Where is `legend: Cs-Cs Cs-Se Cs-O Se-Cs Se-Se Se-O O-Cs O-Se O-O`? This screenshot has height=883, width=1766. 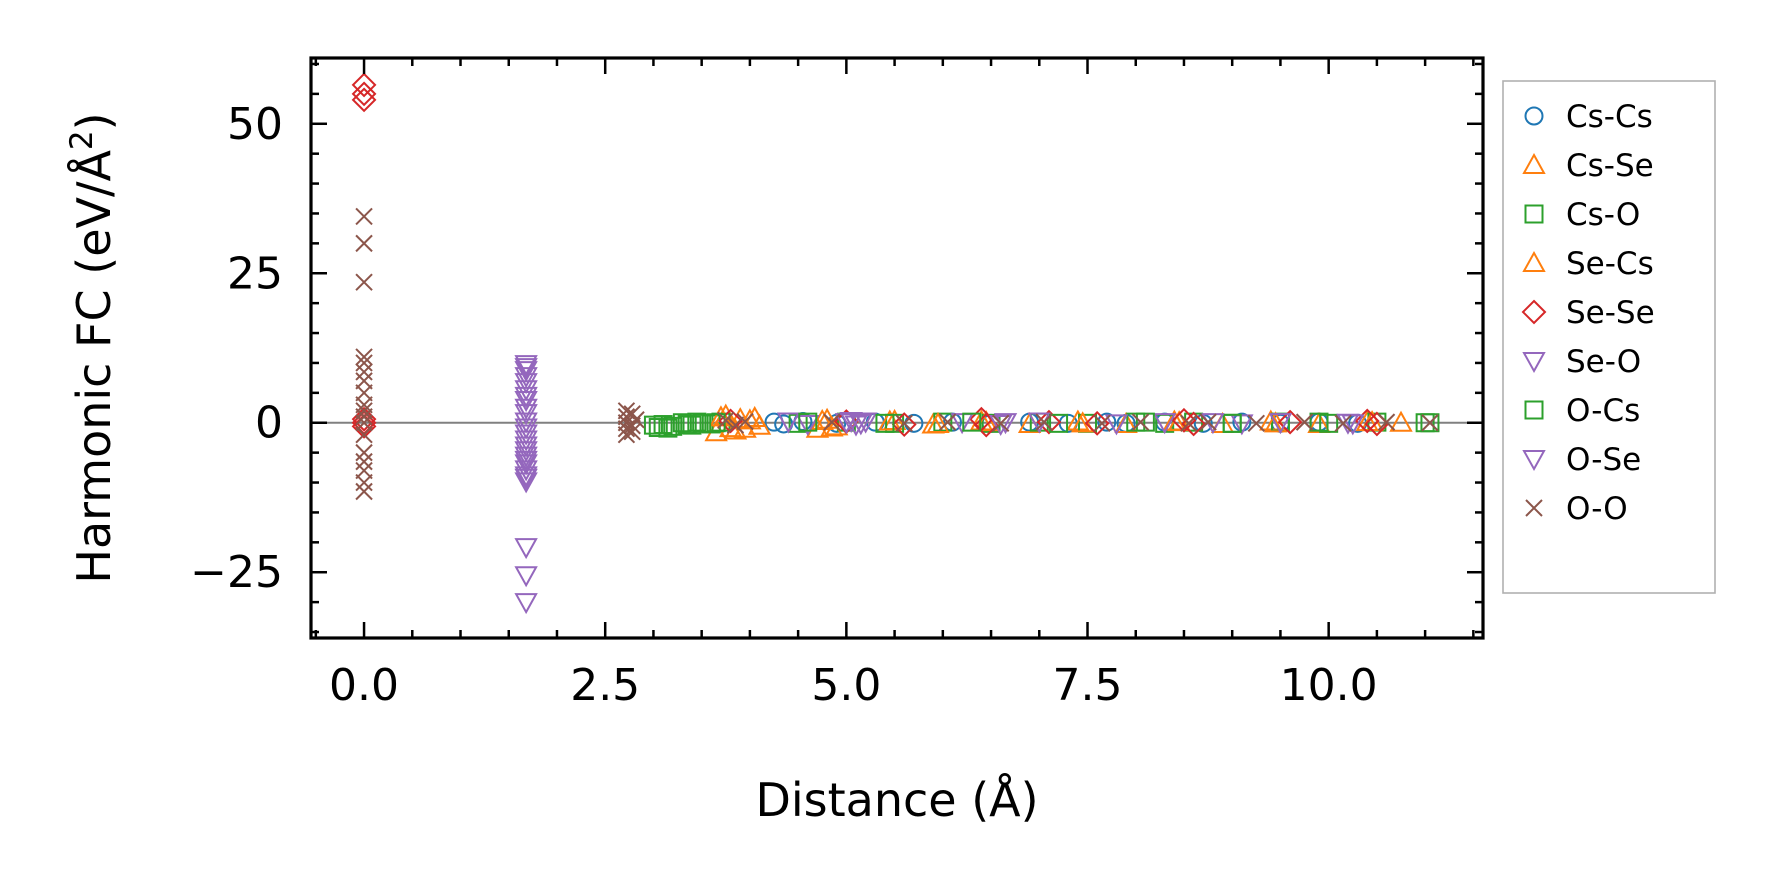 legend: Cs-Cs Cs-Se Cs-O Se-Cs Se-Se Se-O O-Cs O-Se O-O is located at coordinates (1609, 337).